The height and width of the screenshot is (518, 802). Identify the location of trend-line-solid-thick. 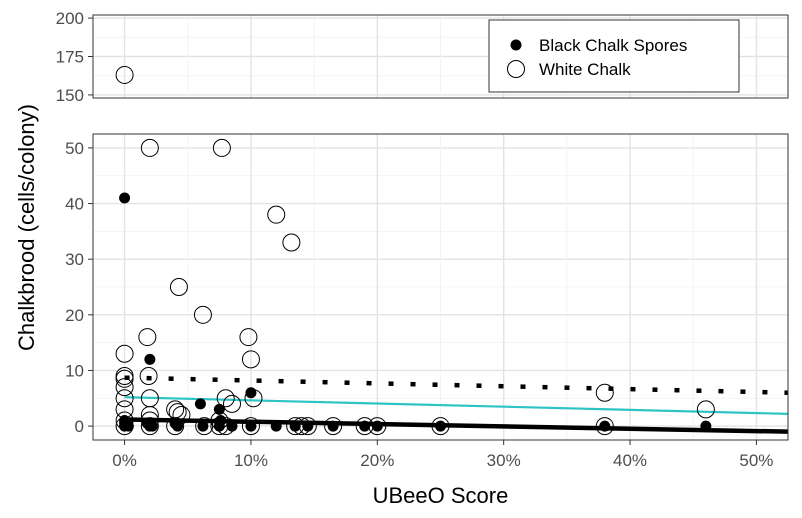
(456, 425).